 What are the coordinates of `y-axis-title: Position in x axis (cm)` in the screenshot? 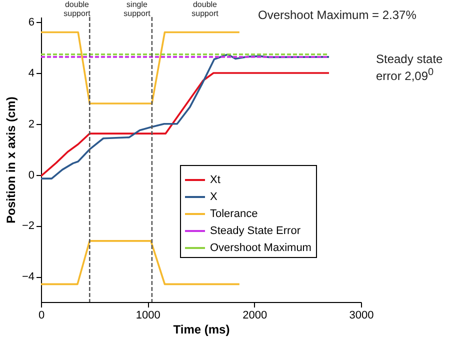 It's located at (11, 160).